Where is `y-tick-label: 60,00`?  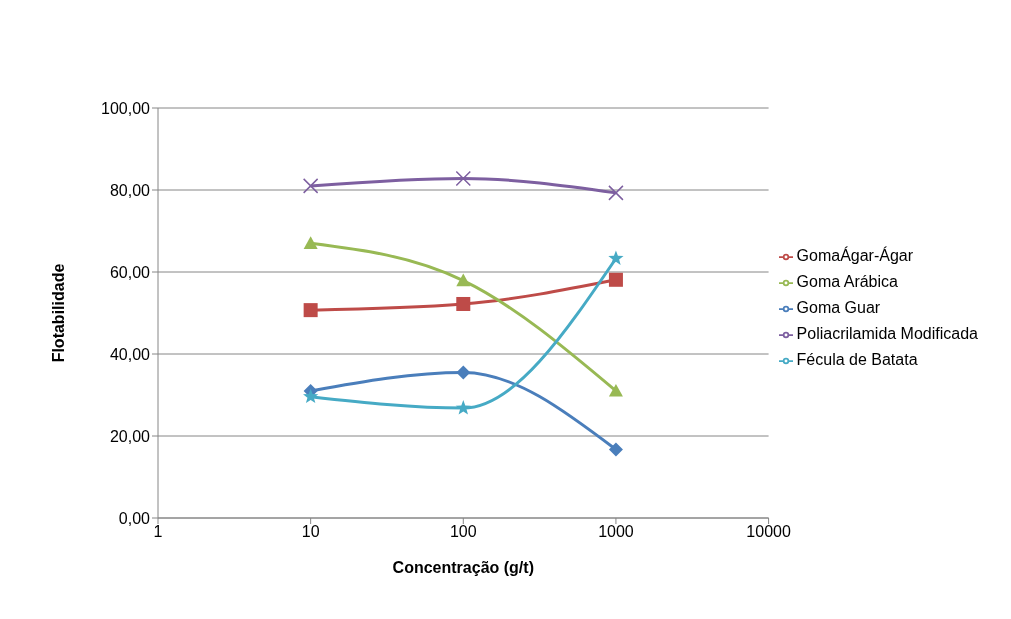
y-tick-label: 60,00 is located at coordinates (130, 272).